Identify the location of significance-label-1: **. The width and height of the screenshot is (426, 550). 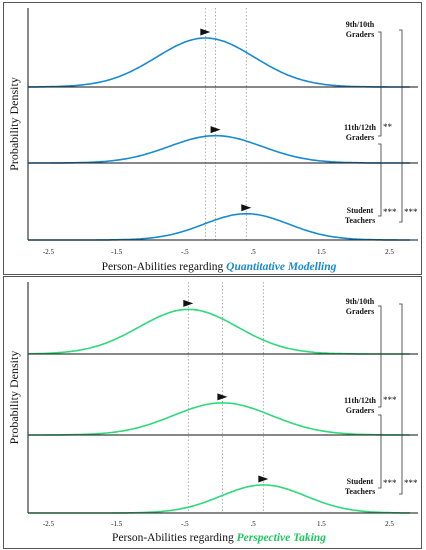
(388, 127).